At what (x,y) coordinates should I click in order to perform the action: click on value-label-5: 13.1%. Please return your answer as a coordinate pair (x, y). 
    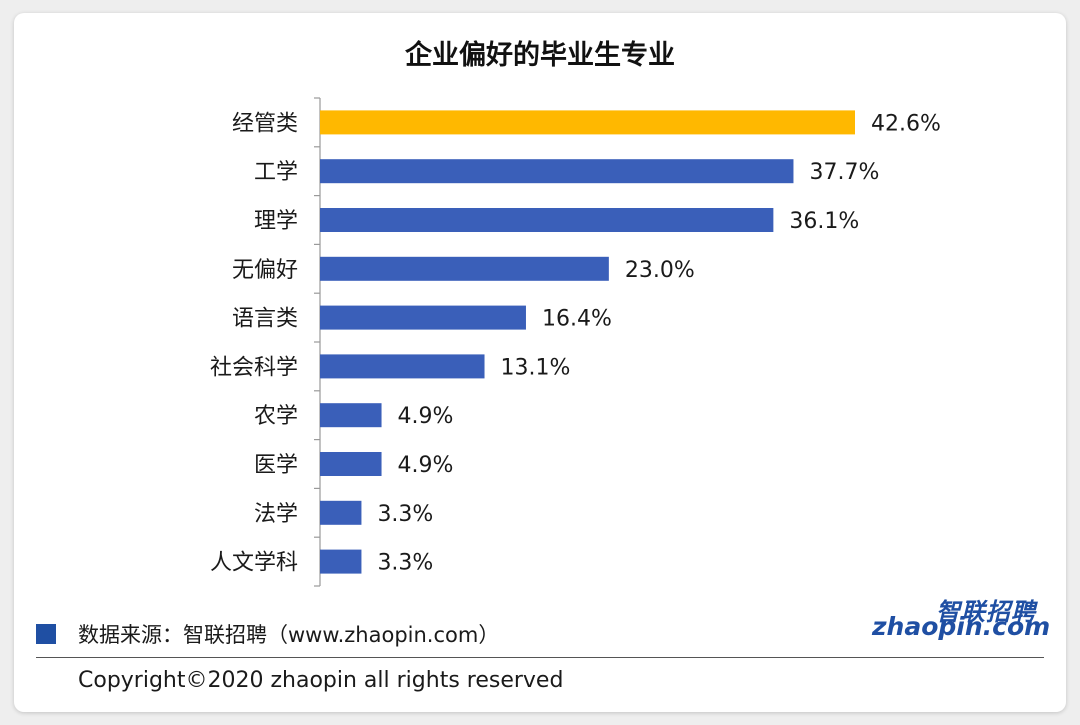
    Looking at the image, I should click on (536, 367).